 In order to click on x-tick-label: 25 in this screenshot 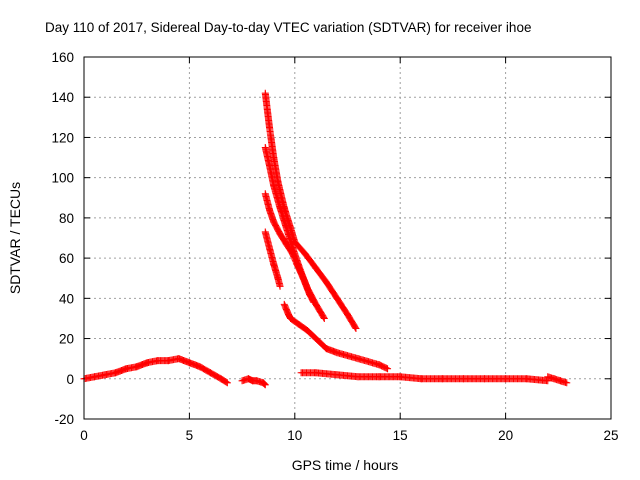, I will do `click(610, 435)`.